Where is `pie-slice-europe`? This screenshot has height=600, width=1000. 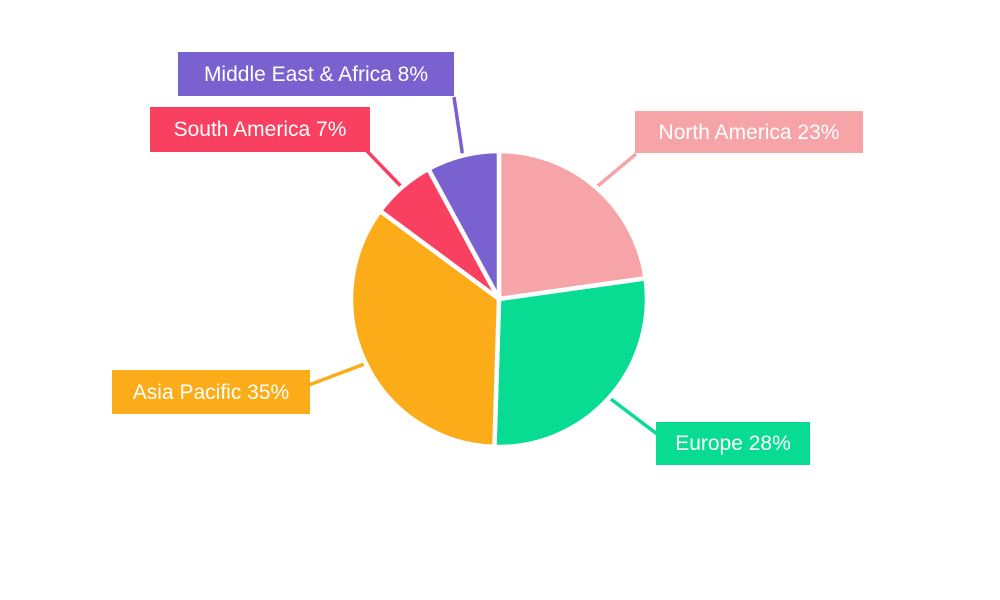 pie-slice-europe is located at coordinates (571, 363).